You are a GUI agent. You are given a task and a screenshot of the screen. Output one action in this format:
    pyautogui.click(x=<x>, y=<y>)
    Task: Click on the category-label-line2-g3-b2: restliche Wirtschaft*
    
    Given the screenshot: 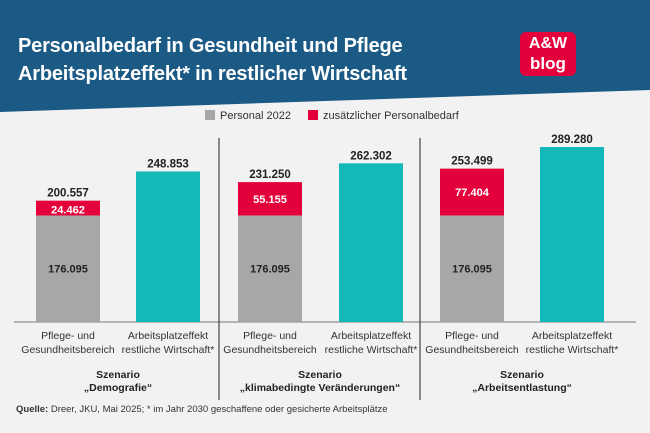 What is the action you would take?
    pyautogui.click(x=572, y=350)
    